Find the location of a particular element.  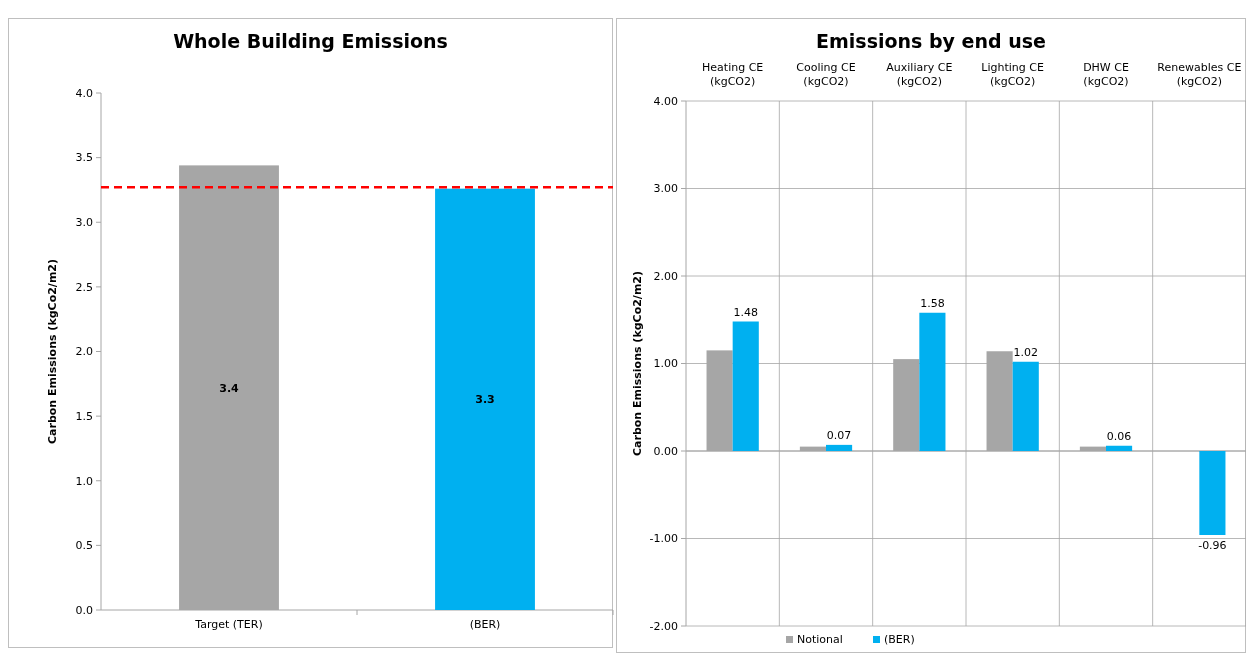

y-tick-label: -2.00 is located at coordinates (663, 626).